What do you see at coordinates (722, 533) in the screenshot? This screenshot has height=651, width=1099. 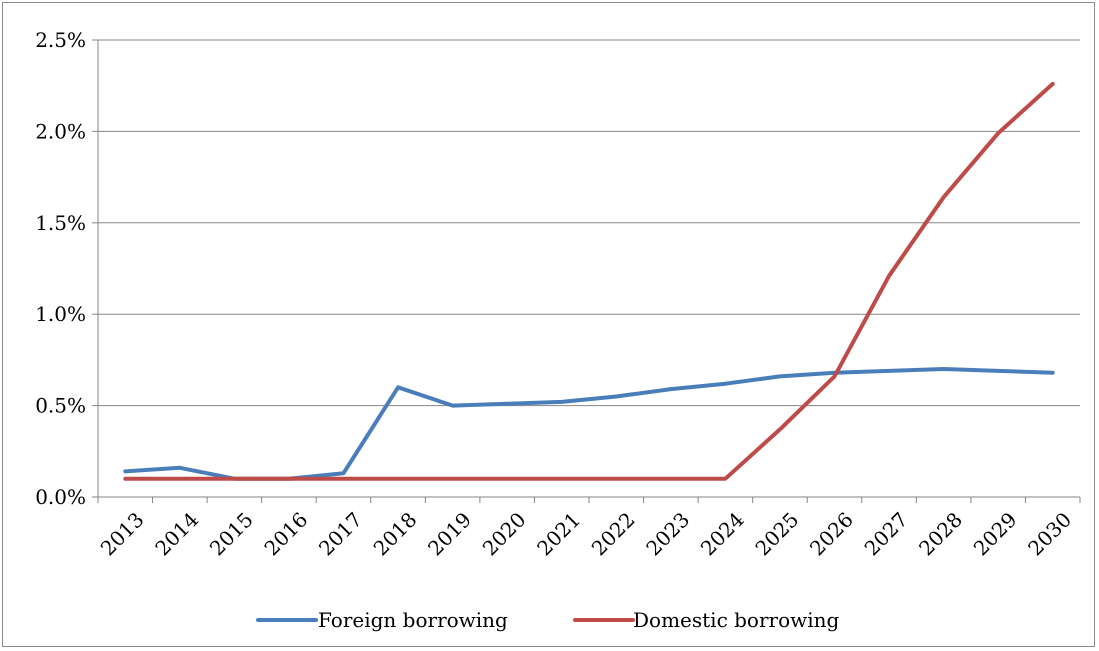 I see `x-tick-label: 2024` at bounding box center [722, 533].